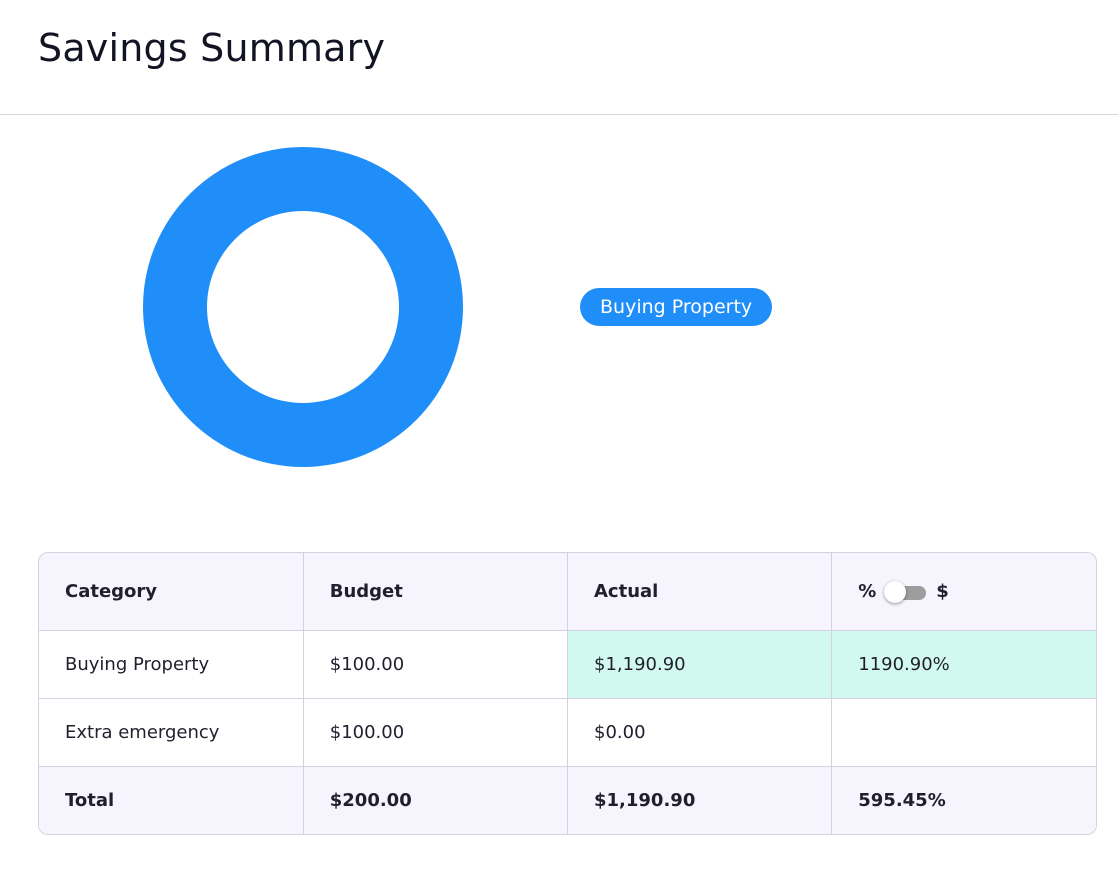 The width and height of the screenshot is (1118, 876). What do you see at coordinates (212, 48) in the screenshot?
I see `page-title: Savings Summary` at bounding box center [212, 48].